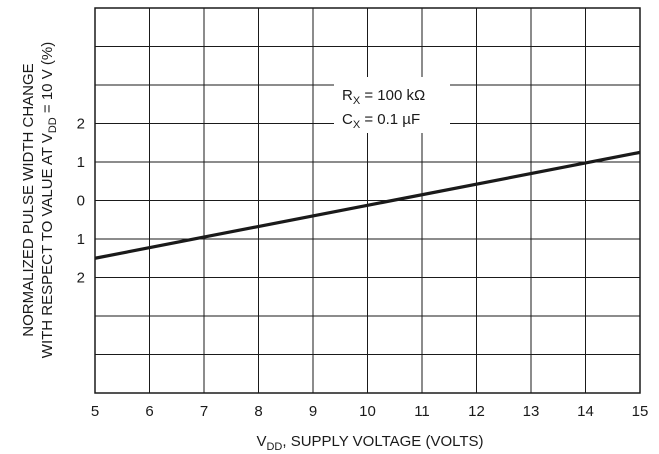  Describe the element at coordinates (313, 411) in the screenshot. I see `x-tick-label: 9` at that location.